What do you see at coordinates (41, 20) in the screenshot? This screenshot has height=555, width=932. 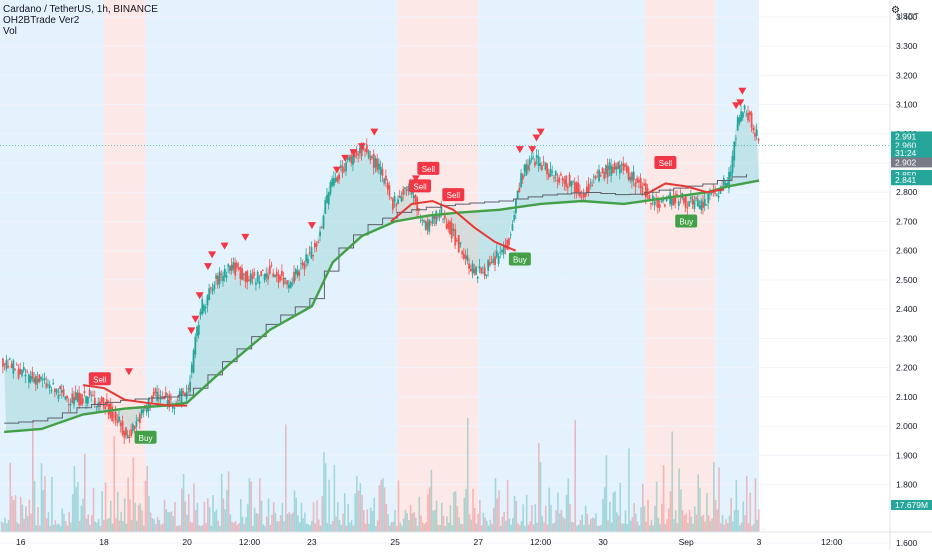 I see `indicator-label: OH2BTrade Ver2` at bounding box center [41, 20].